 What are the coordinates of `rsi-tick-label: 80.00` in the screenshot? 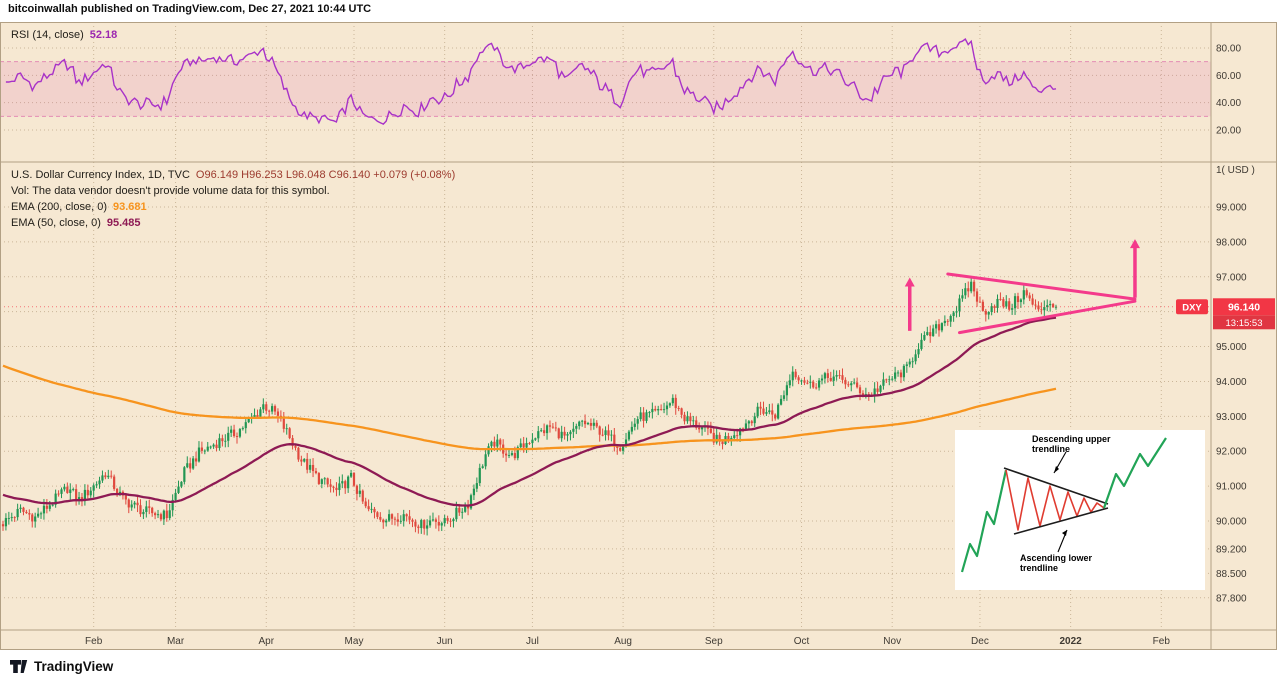 It's located at (1228, 49).